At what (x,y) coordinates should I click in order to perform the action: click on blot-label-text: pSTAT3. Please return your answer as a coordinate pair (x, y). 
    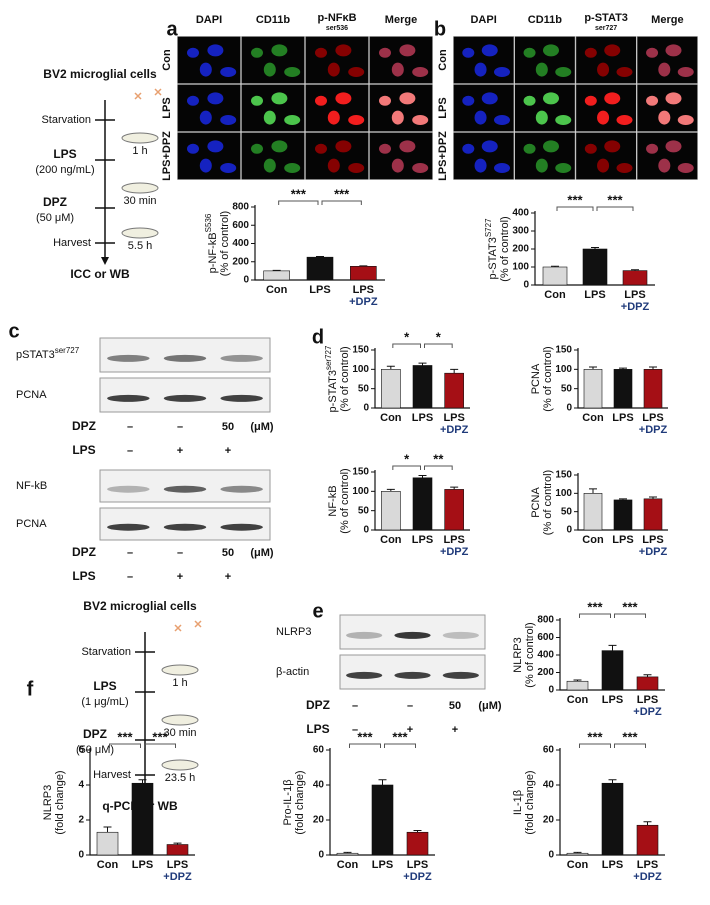
    Looking at the image, I should click on (35, 355).